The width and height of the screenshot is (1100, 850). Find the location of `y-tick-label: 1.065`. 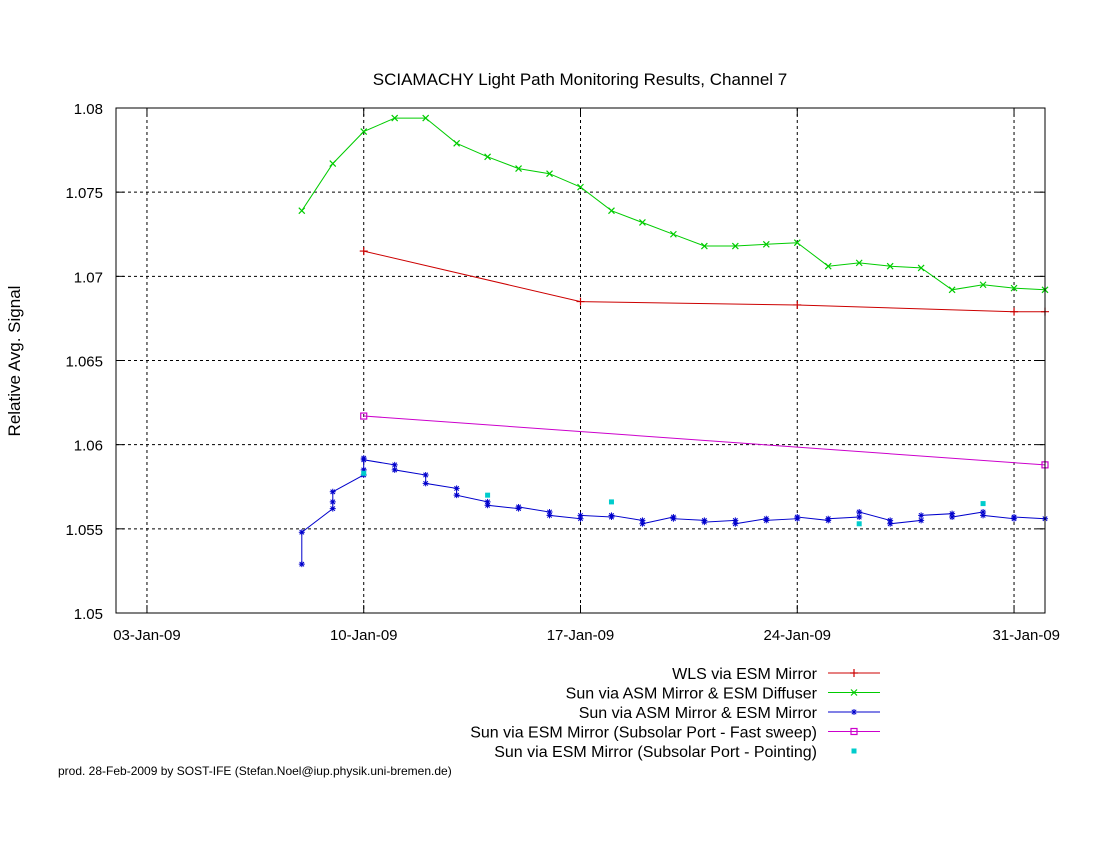

y-tick-label: 1.065 is located at coordinates (84, 362).